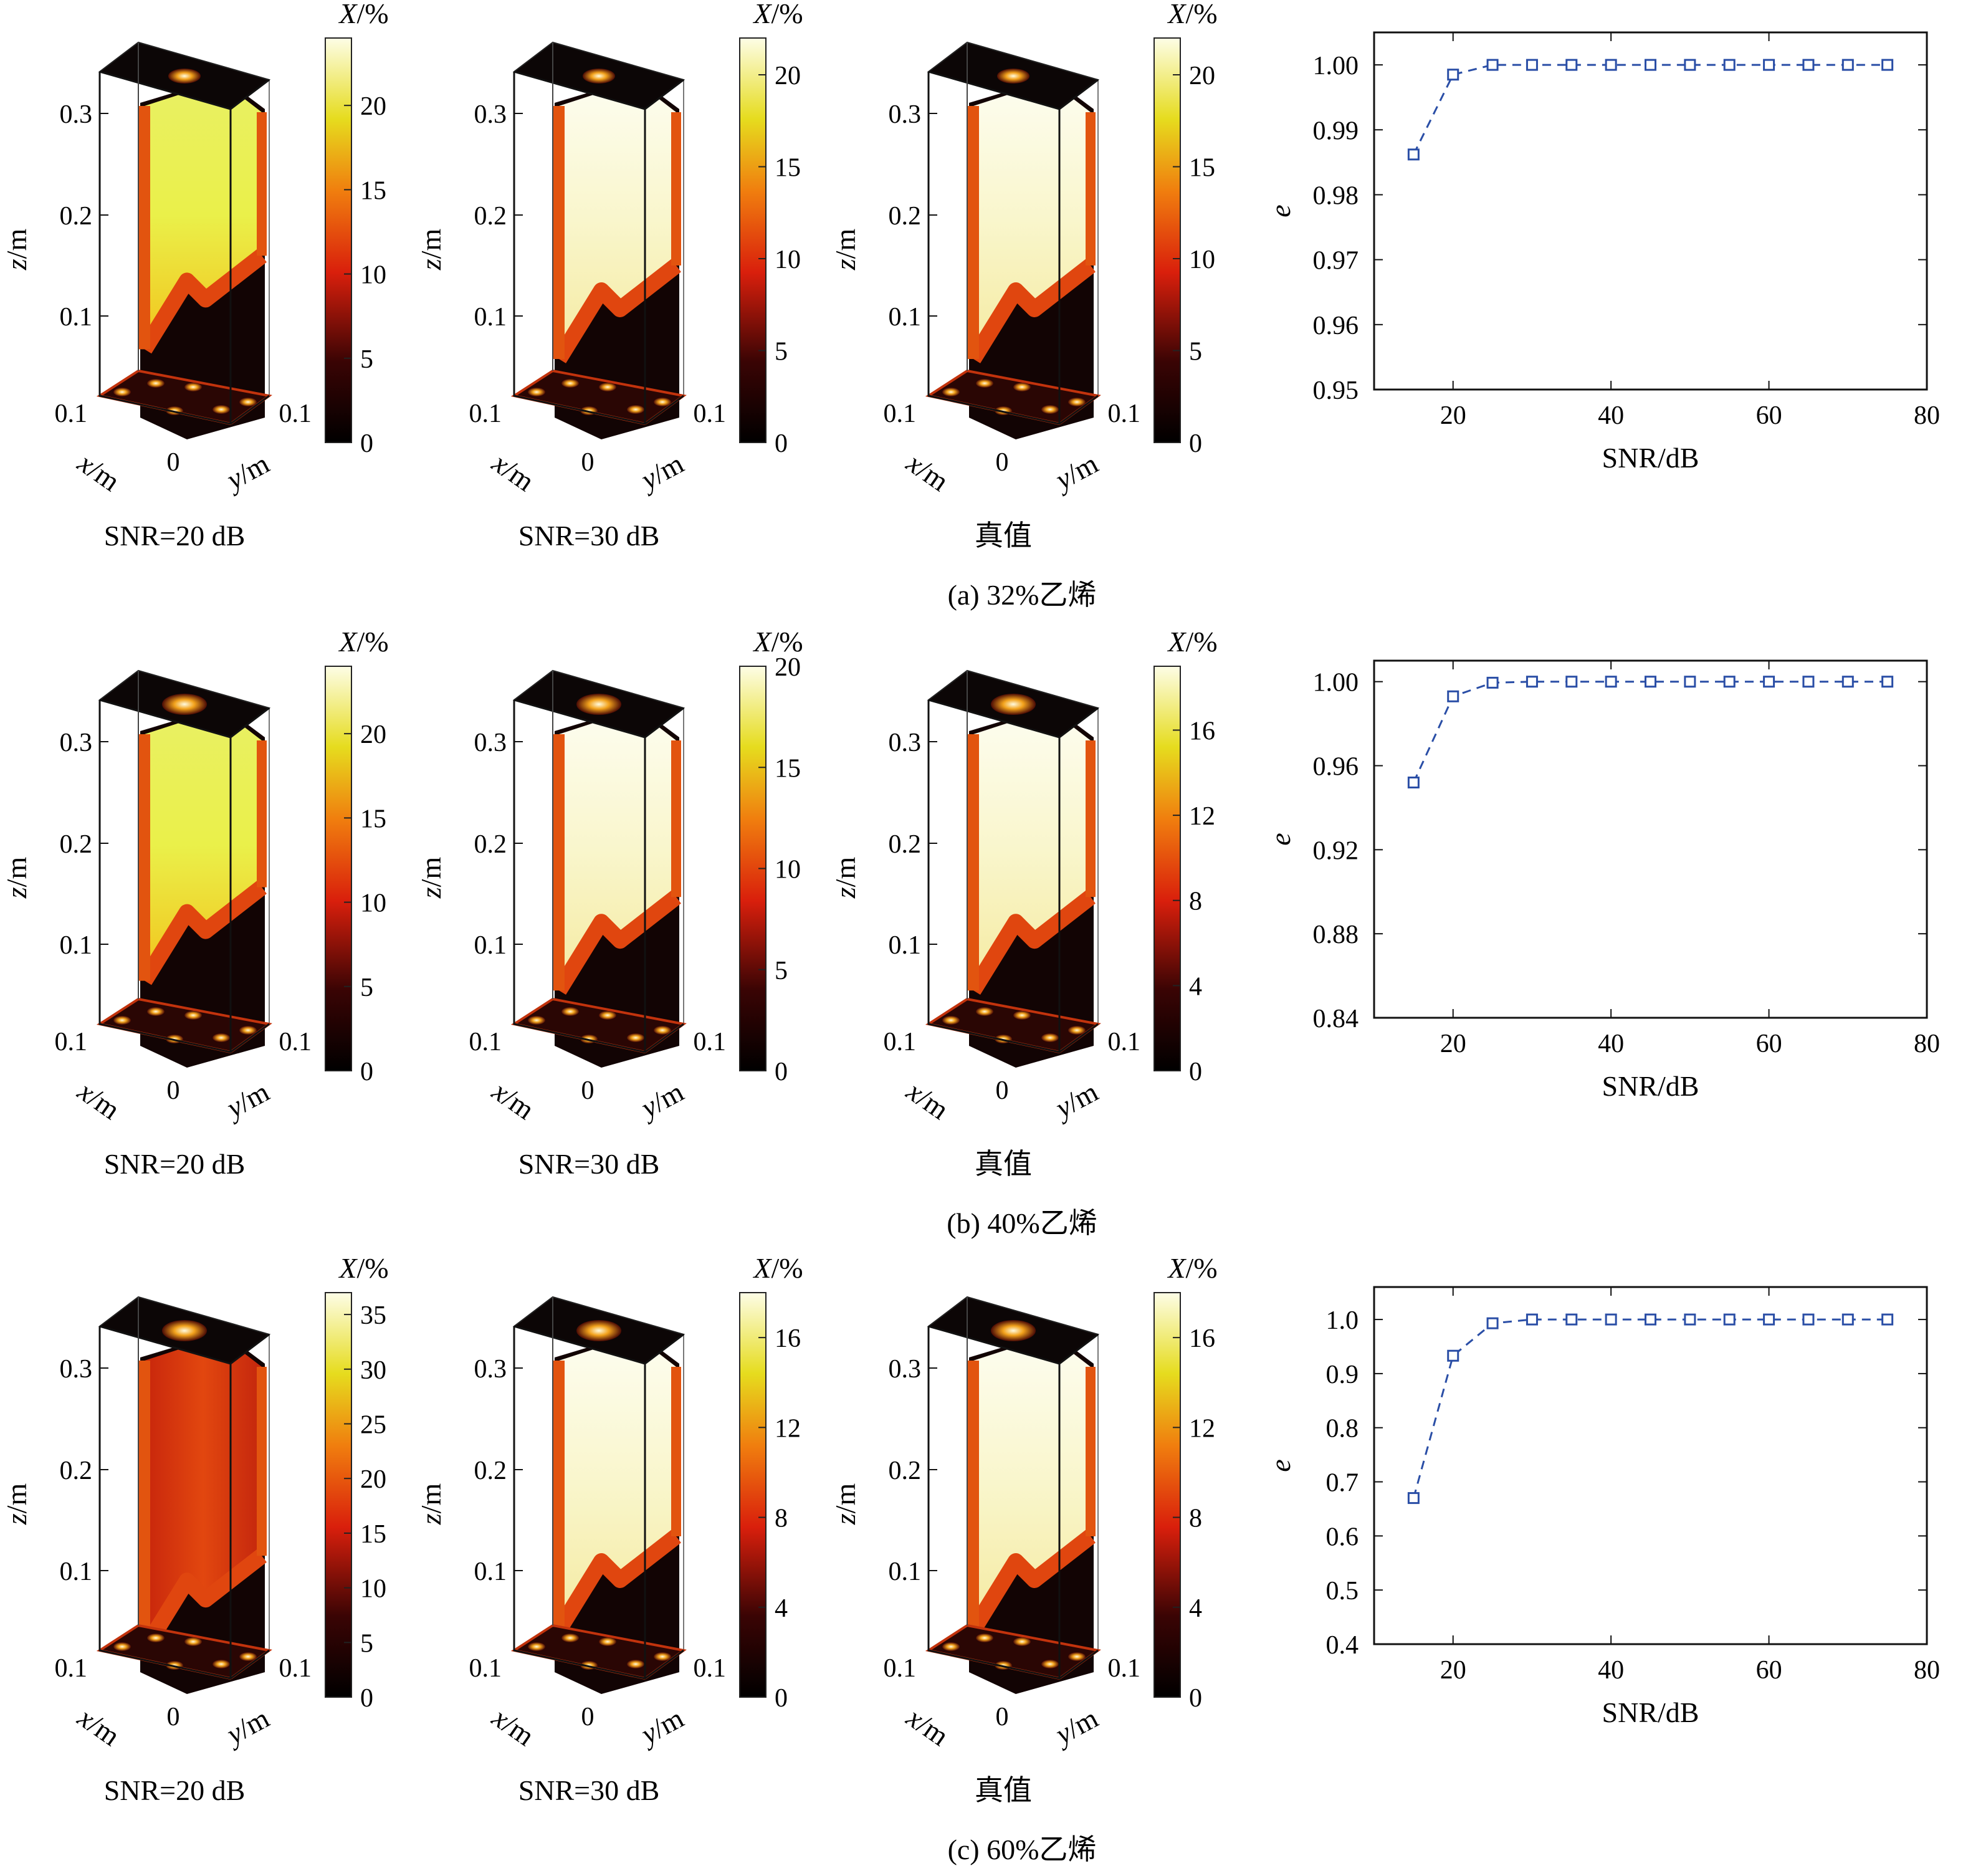 This screenshot has height=1876, width=1963. Describe the element at coordinates (1342, 1592) in the screenshot. I see `y-tick-label: 0.5` at that location.